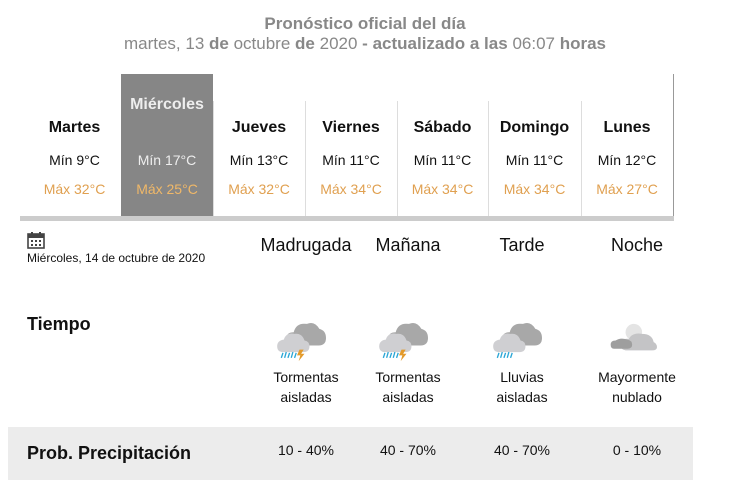 The width and height of the screenshot is (730, 489). What do you see at coordinates (534, 145) in the screenshot?
I see `day-tab-5: Domingo Mín 11°C Máx 34°C` at bounding box center [534, 145].